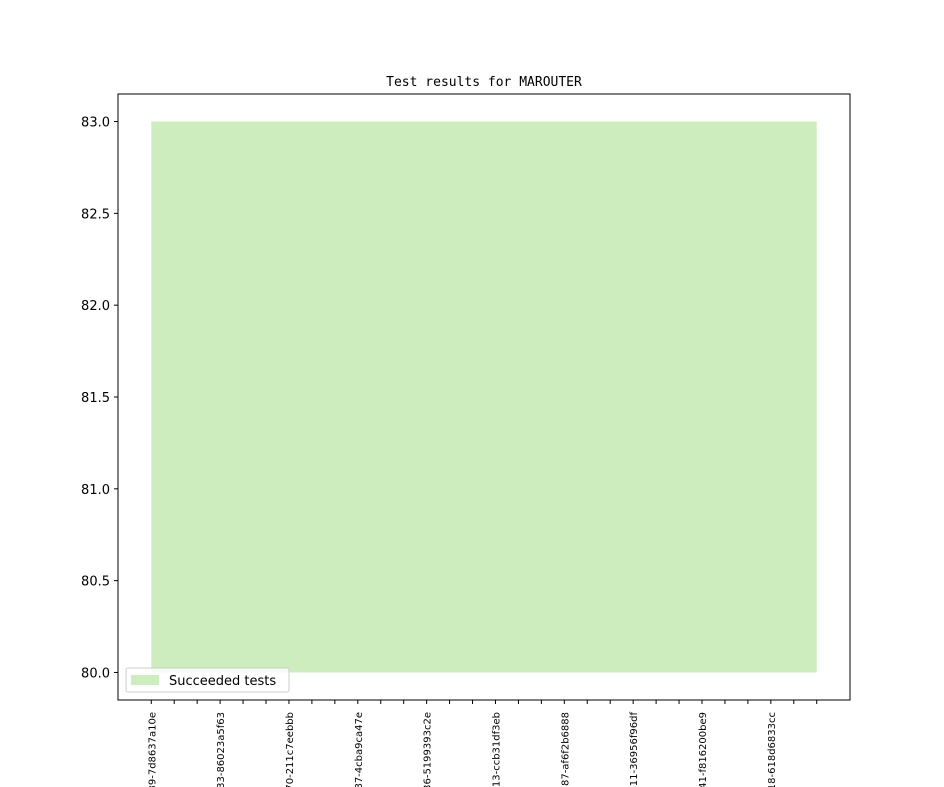 This screenshot has width=944, height=787. What do you see at coordinates (565, 749) in the screenshot?
I see `x-tick-label: 87-af6f2b6888` at bounding box center [565, 749].